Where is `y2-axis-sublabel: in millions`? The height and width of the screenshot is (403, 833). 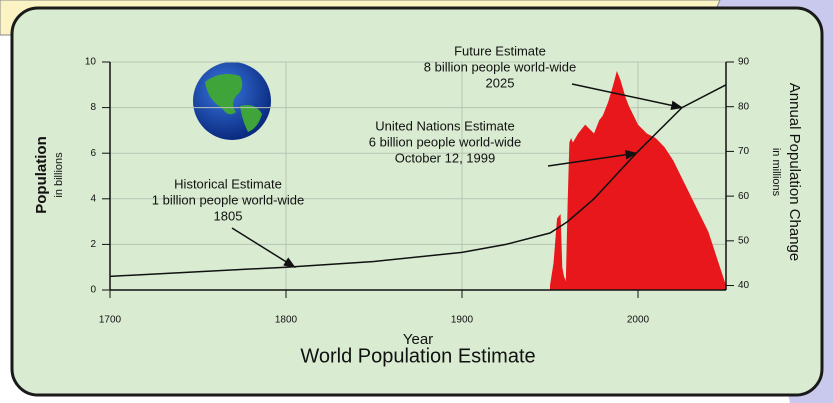
y2-axis-sublabel: in millions is located at coordinates (776, 172).